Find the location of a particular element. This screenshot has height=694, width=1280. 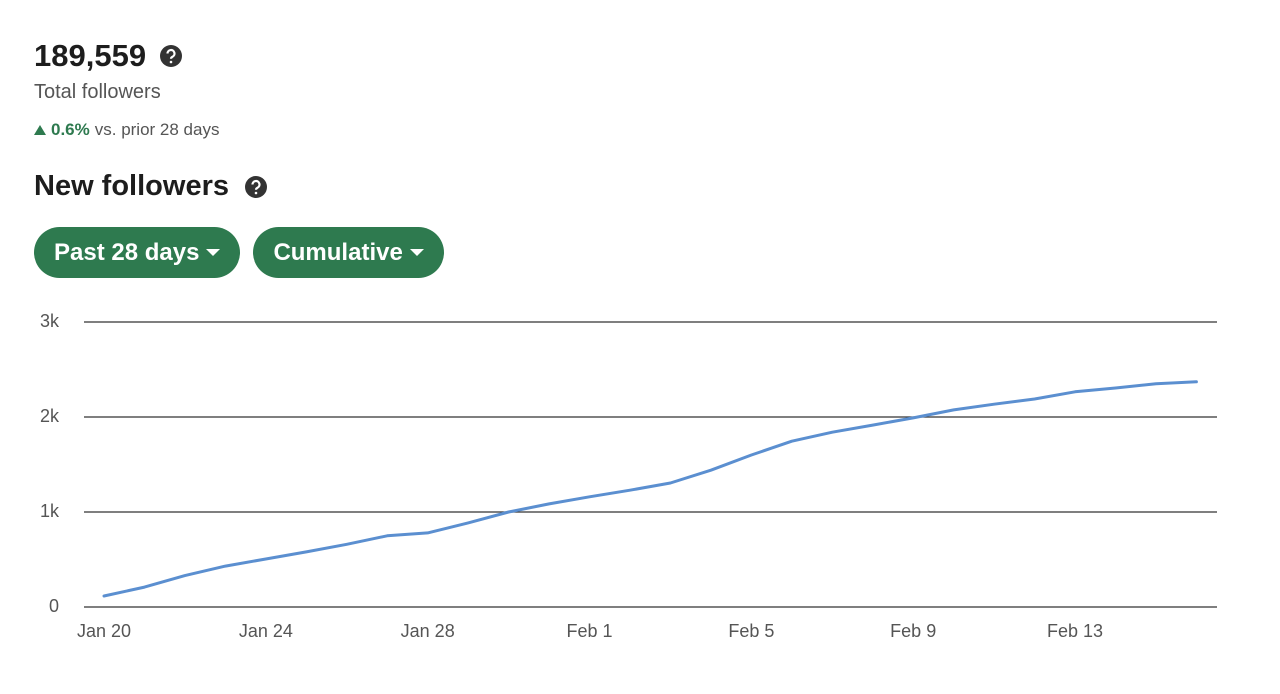

x-tick-label: Feb 9 is located at coordinates (913, 631).